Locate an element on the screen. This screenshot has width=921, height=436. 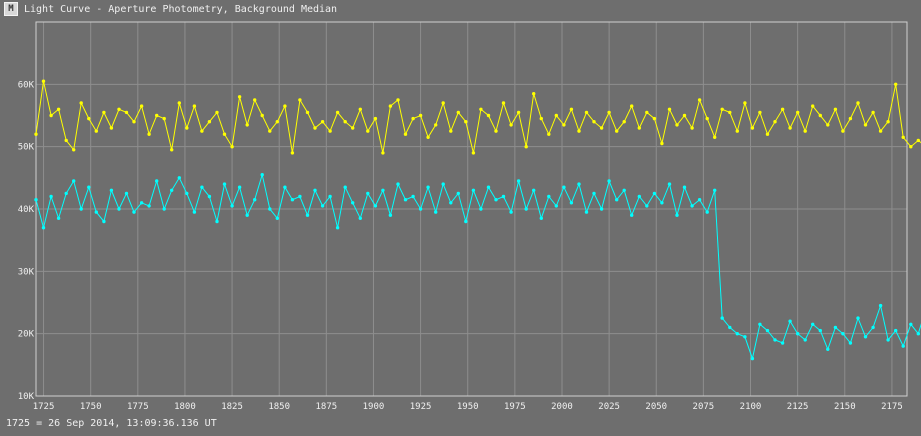
x-tick-label: 2100 is located at coordinates (751, 407).